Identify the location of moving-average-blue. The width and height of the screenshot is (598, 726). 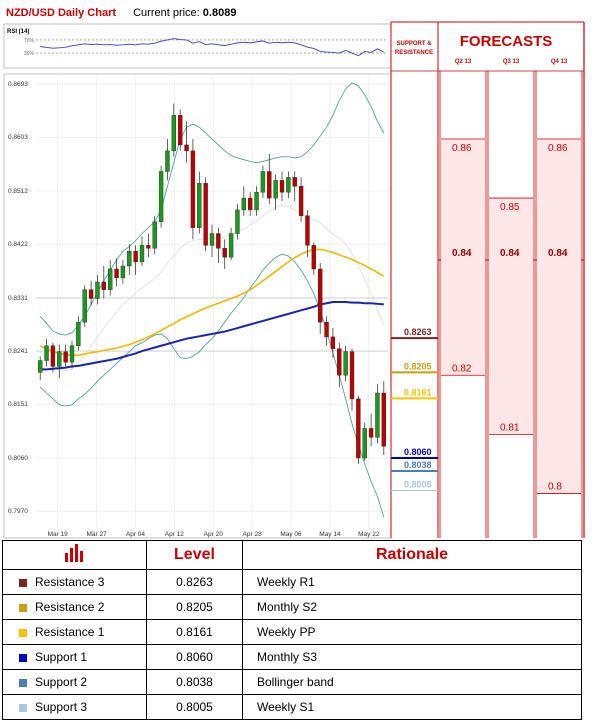
(212, 336).